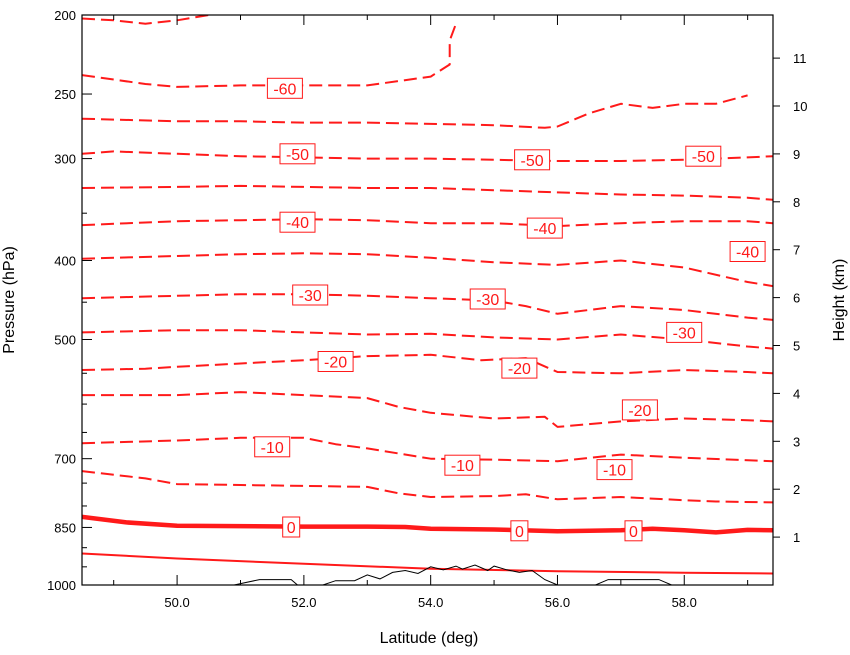 The height and width of the screenshot is (655, 850). Describe the element at coordinates (427, 487) in the screenshot. I see `contour-line-minus5` at that location.